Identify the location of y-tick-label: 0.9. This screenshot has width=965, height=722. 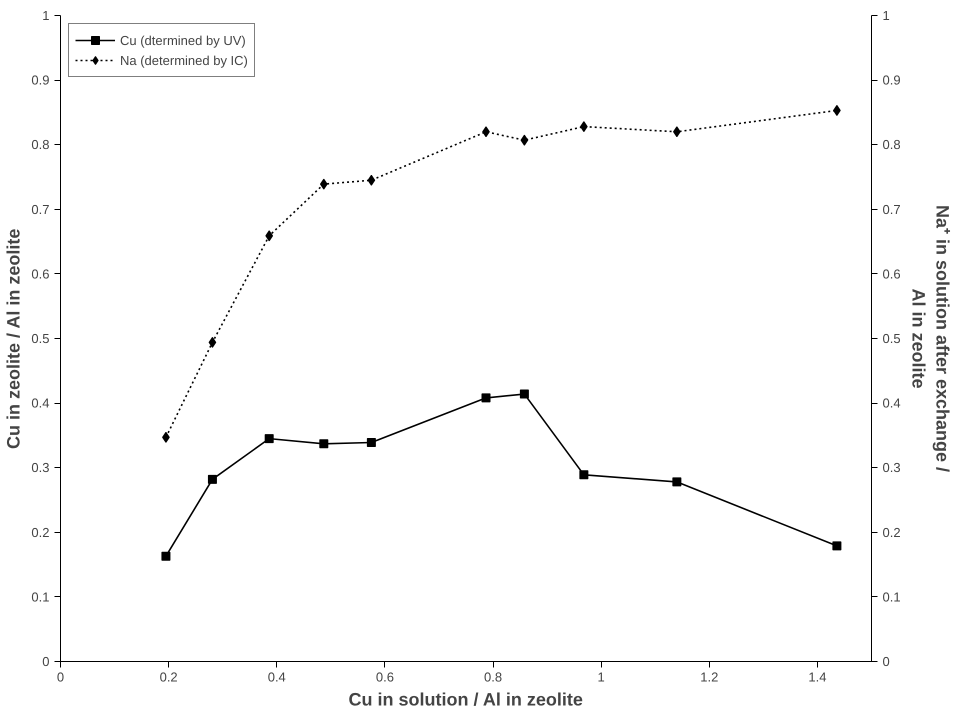
(40, 80).